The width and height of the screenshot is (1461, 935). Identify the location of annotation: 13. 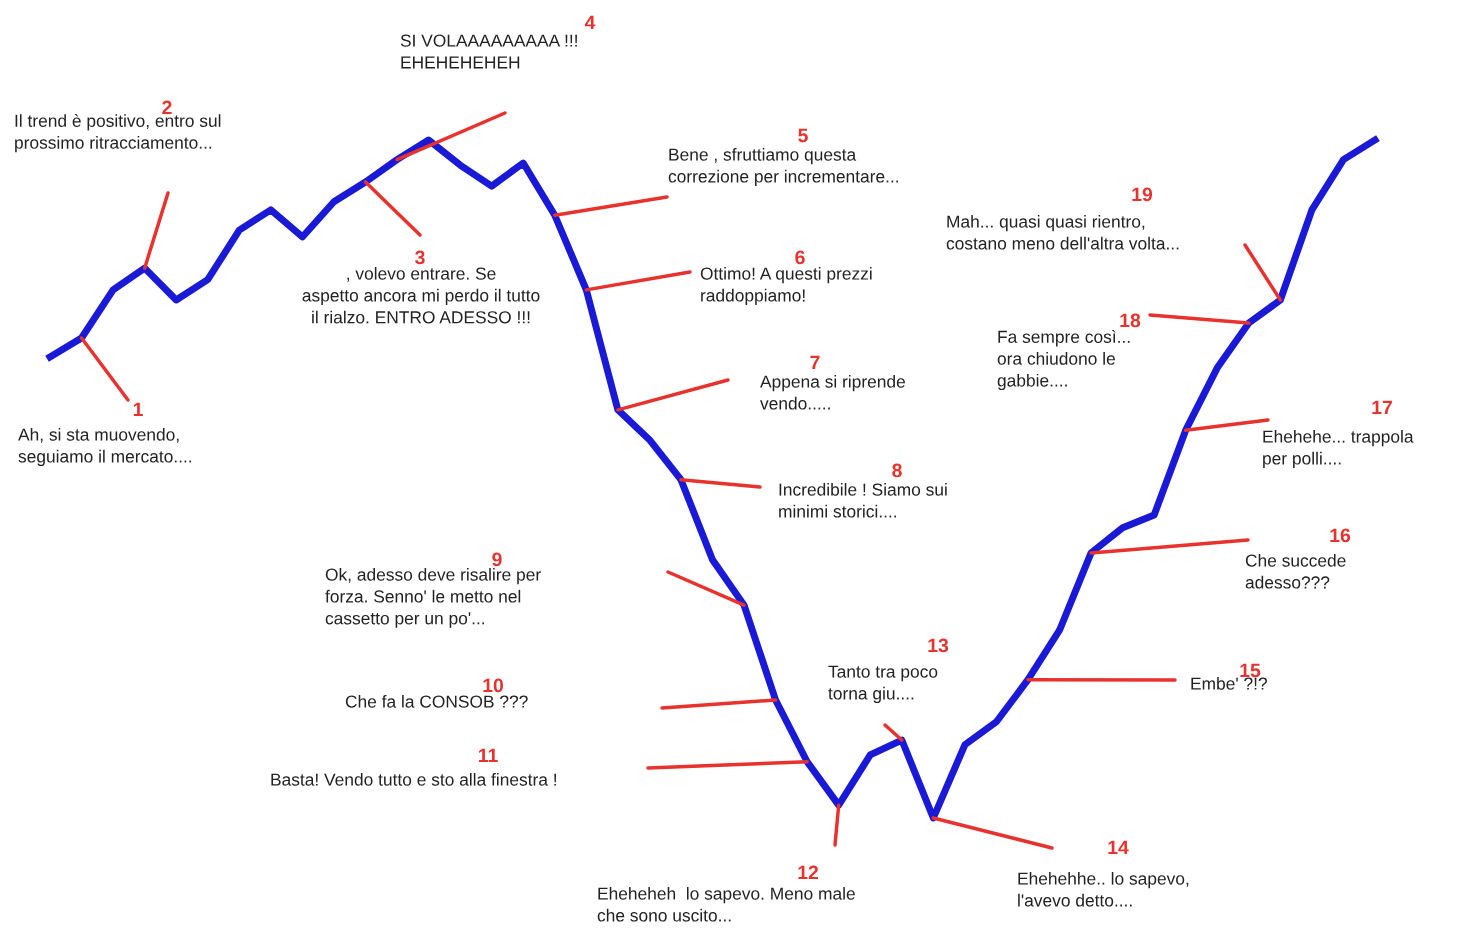
(938, 645).